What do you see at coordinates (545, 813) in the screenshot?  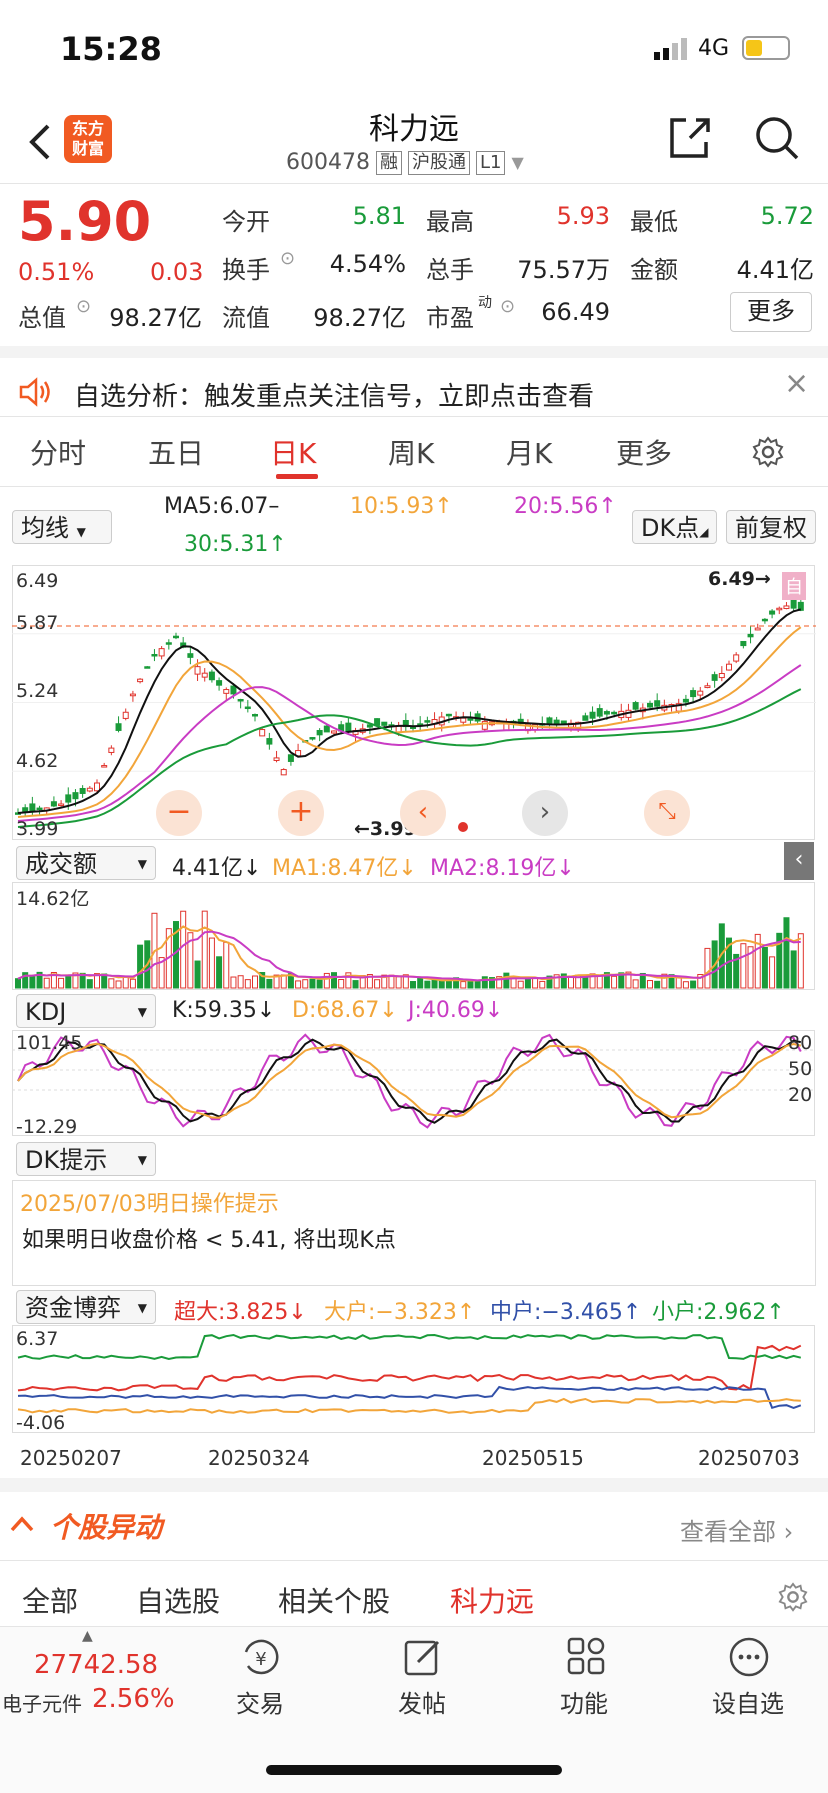 I see `pan-right-button: ›` at bounding box center [545, 813].